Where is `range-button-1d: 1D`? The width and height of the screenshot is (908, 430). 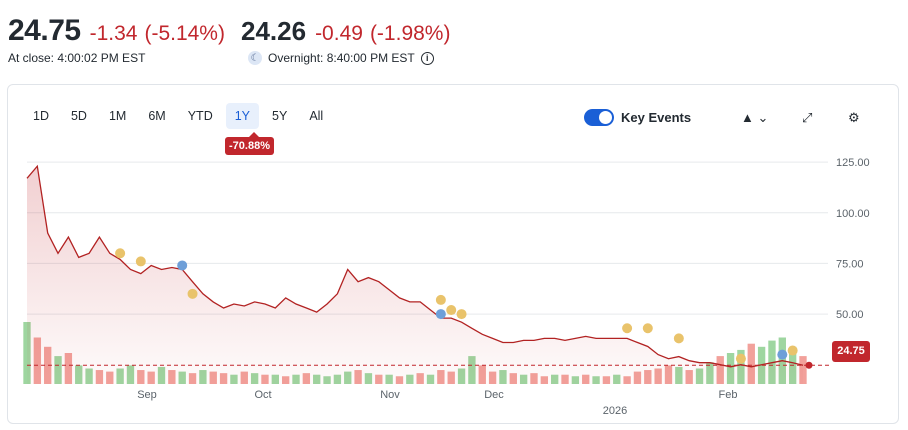
range-button-1d: 1D is located at coordinates (41, 116).